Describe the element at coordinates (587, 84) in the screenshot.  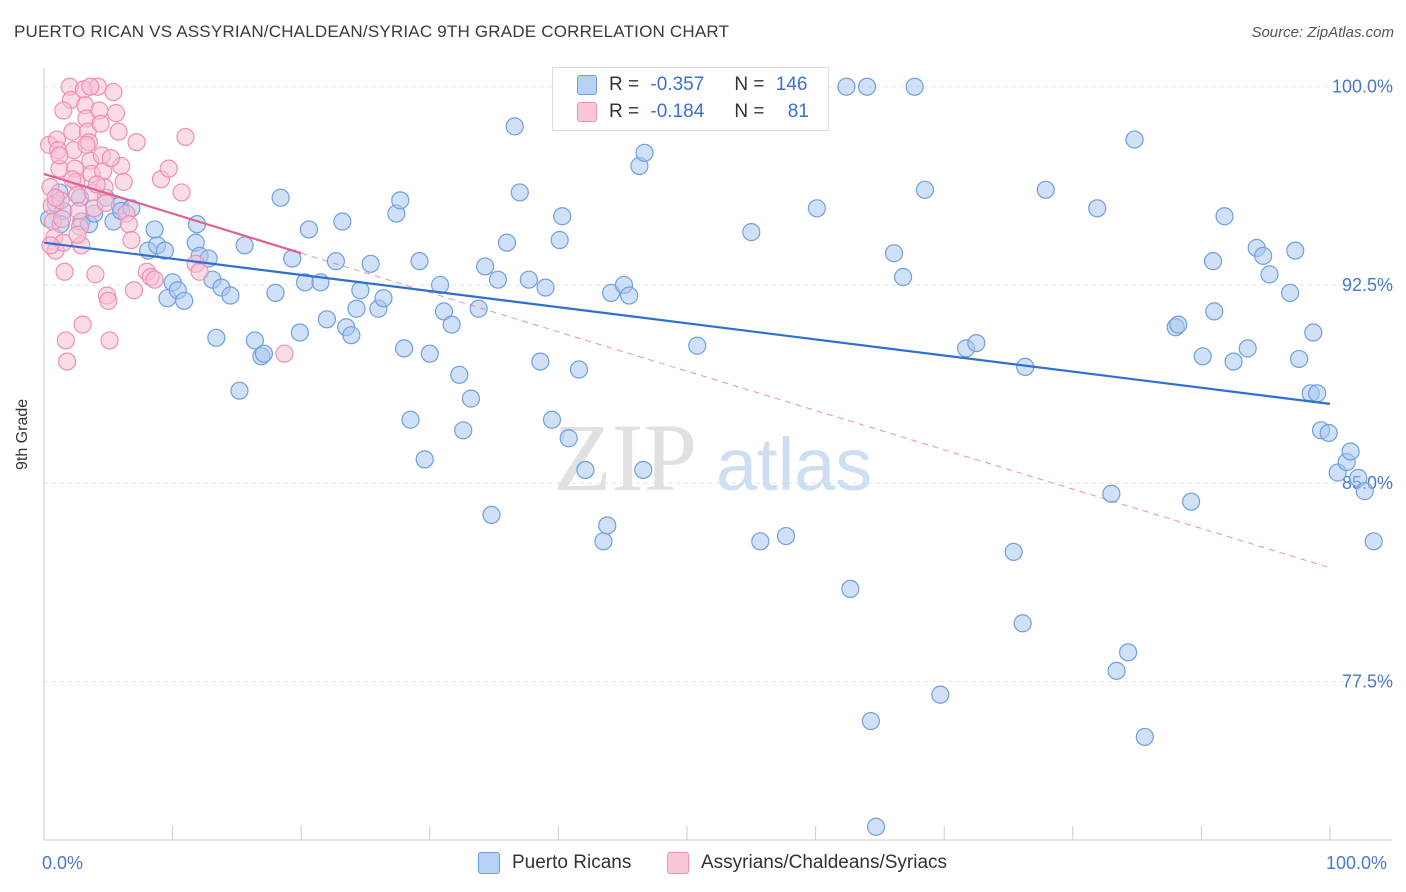
I see `legend-swatch-blue` at that location.